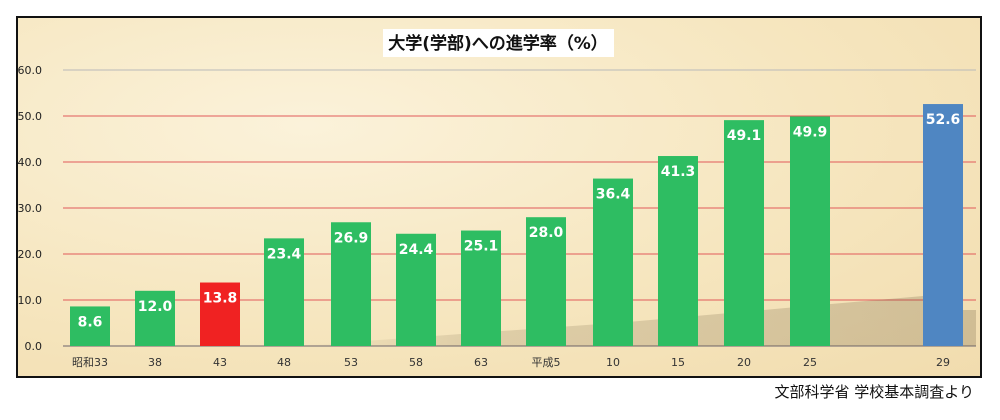  Describe the element at coordinates (613, 195) in the screenshot. I see `bar-value-label: 36.4` at that location.